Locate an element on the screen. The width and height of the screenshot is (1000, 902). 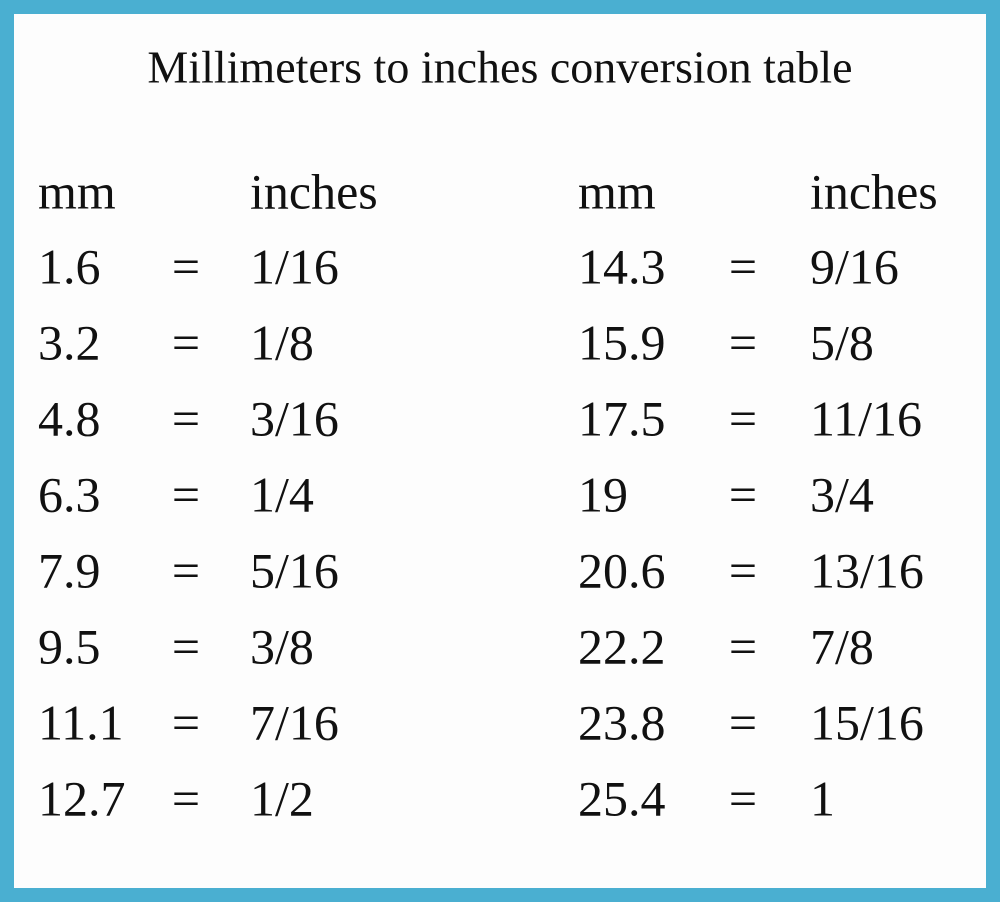
inch-value: 7/8 is located at coordinates (842, 646).